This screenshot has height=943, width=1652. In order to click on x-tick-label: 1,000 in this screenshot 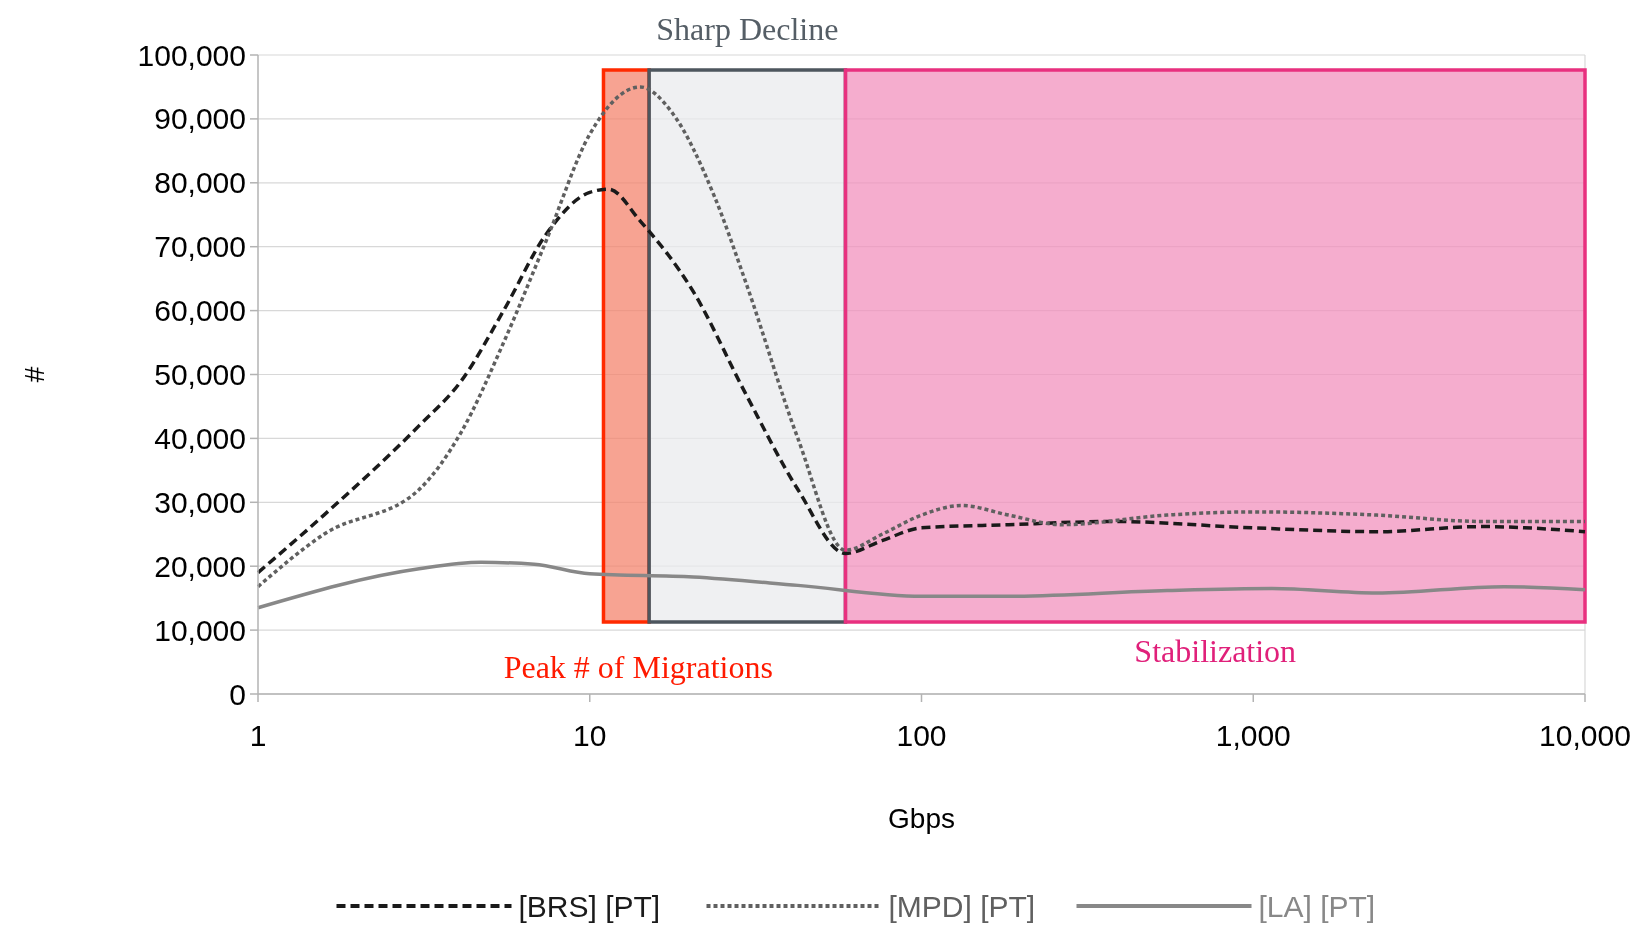, I will do `click(1253, 735)`.